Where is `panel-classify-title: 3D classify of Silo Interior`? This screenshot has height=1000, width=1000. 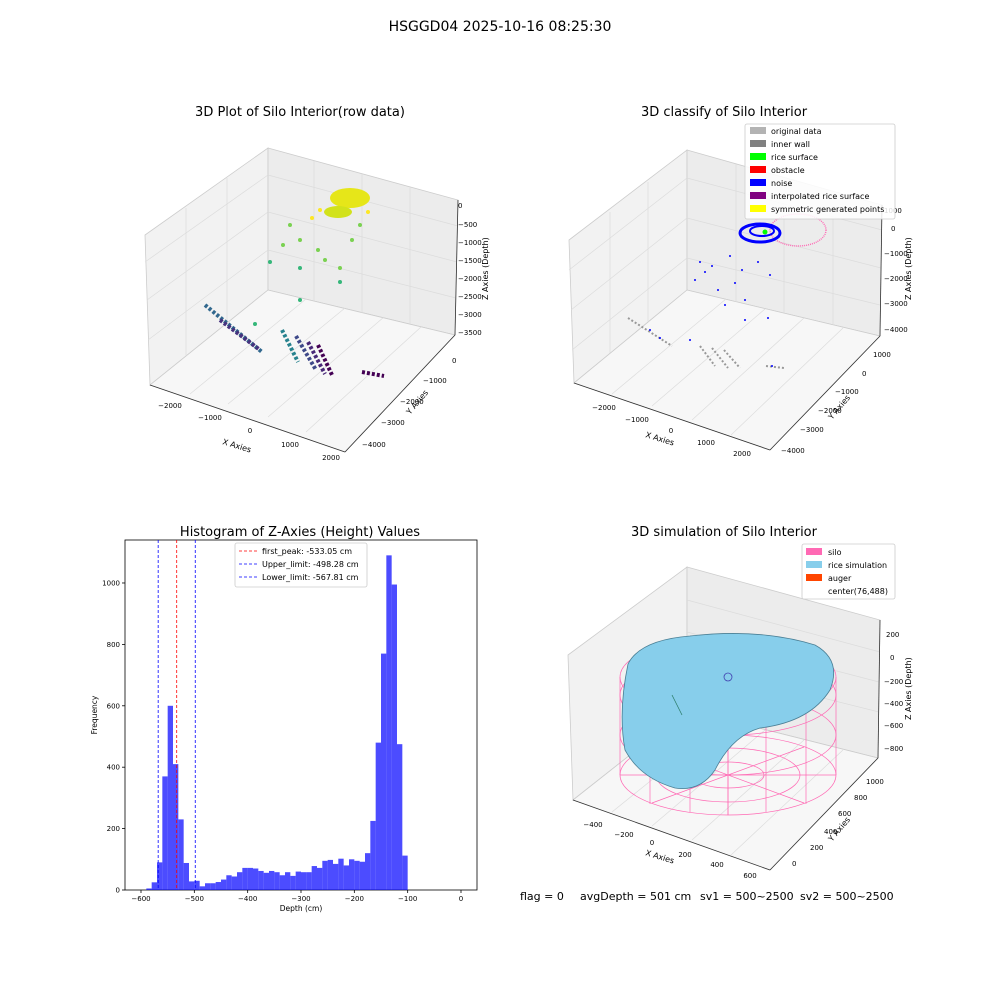
panel-classify-title: 3D classify of Silo Interior is located at coordinates (724, 112).